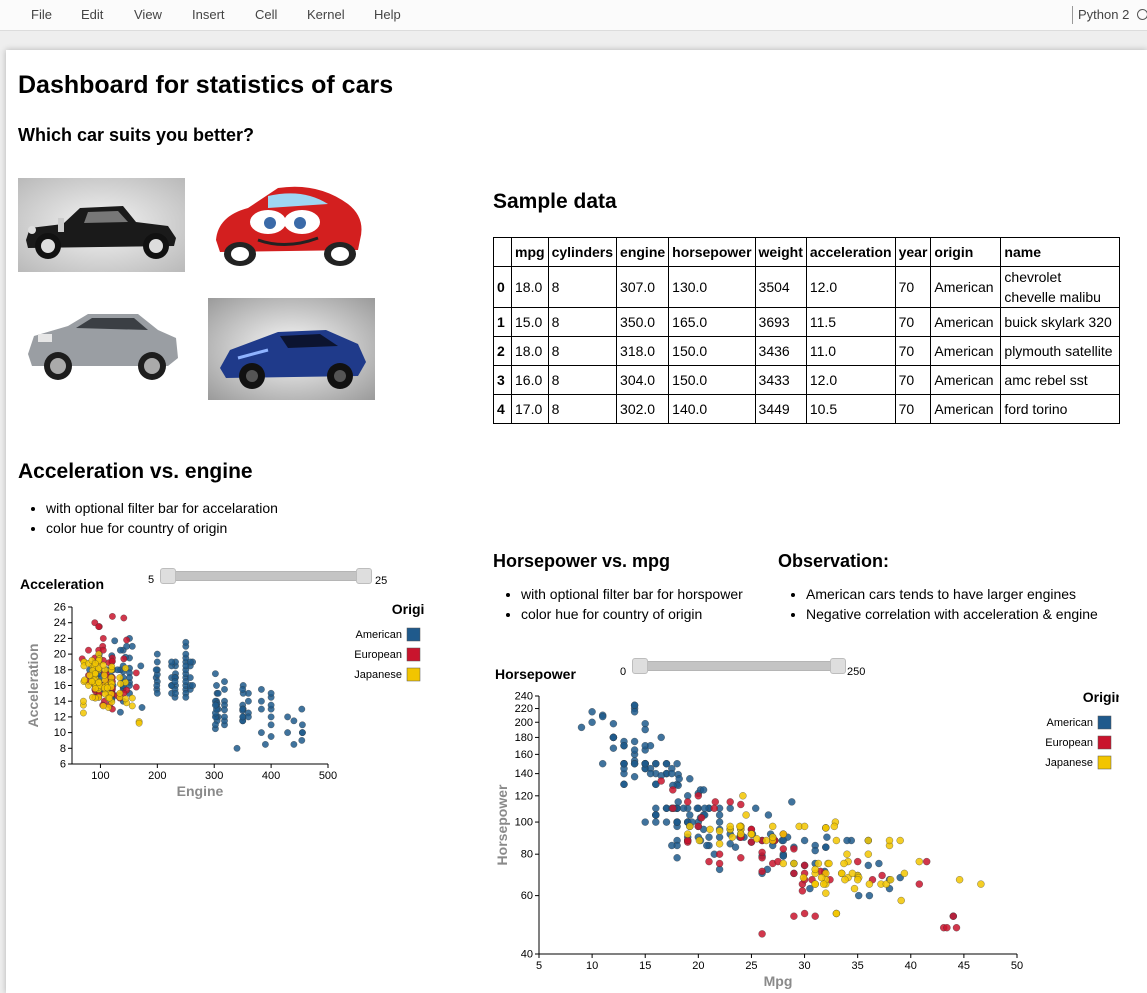  What do you see at coordinates (858, 966) in the screenshot?
I see `x-tick-label: 35` at bounding box center [858, 966].